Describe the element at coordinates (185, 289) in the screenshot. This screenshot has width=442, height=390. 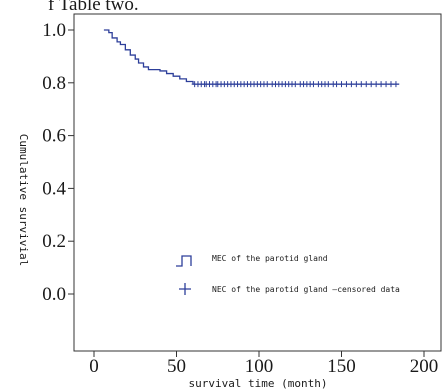
I see `legend-plus-symbol` at that location.